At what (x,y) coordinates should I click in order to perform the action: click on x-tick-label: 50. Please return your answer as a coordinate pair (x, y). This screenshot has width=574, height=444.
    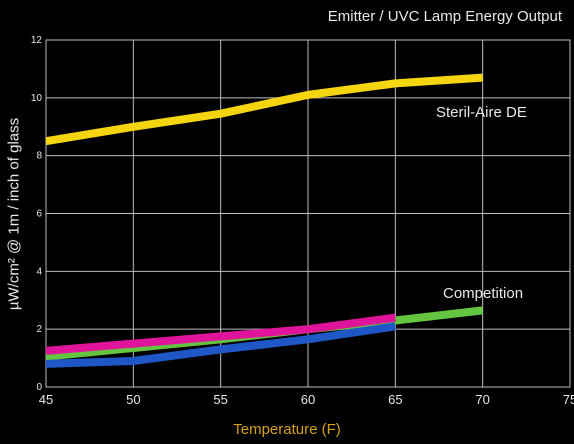
    Looking at the image, I should click on (133, 399).